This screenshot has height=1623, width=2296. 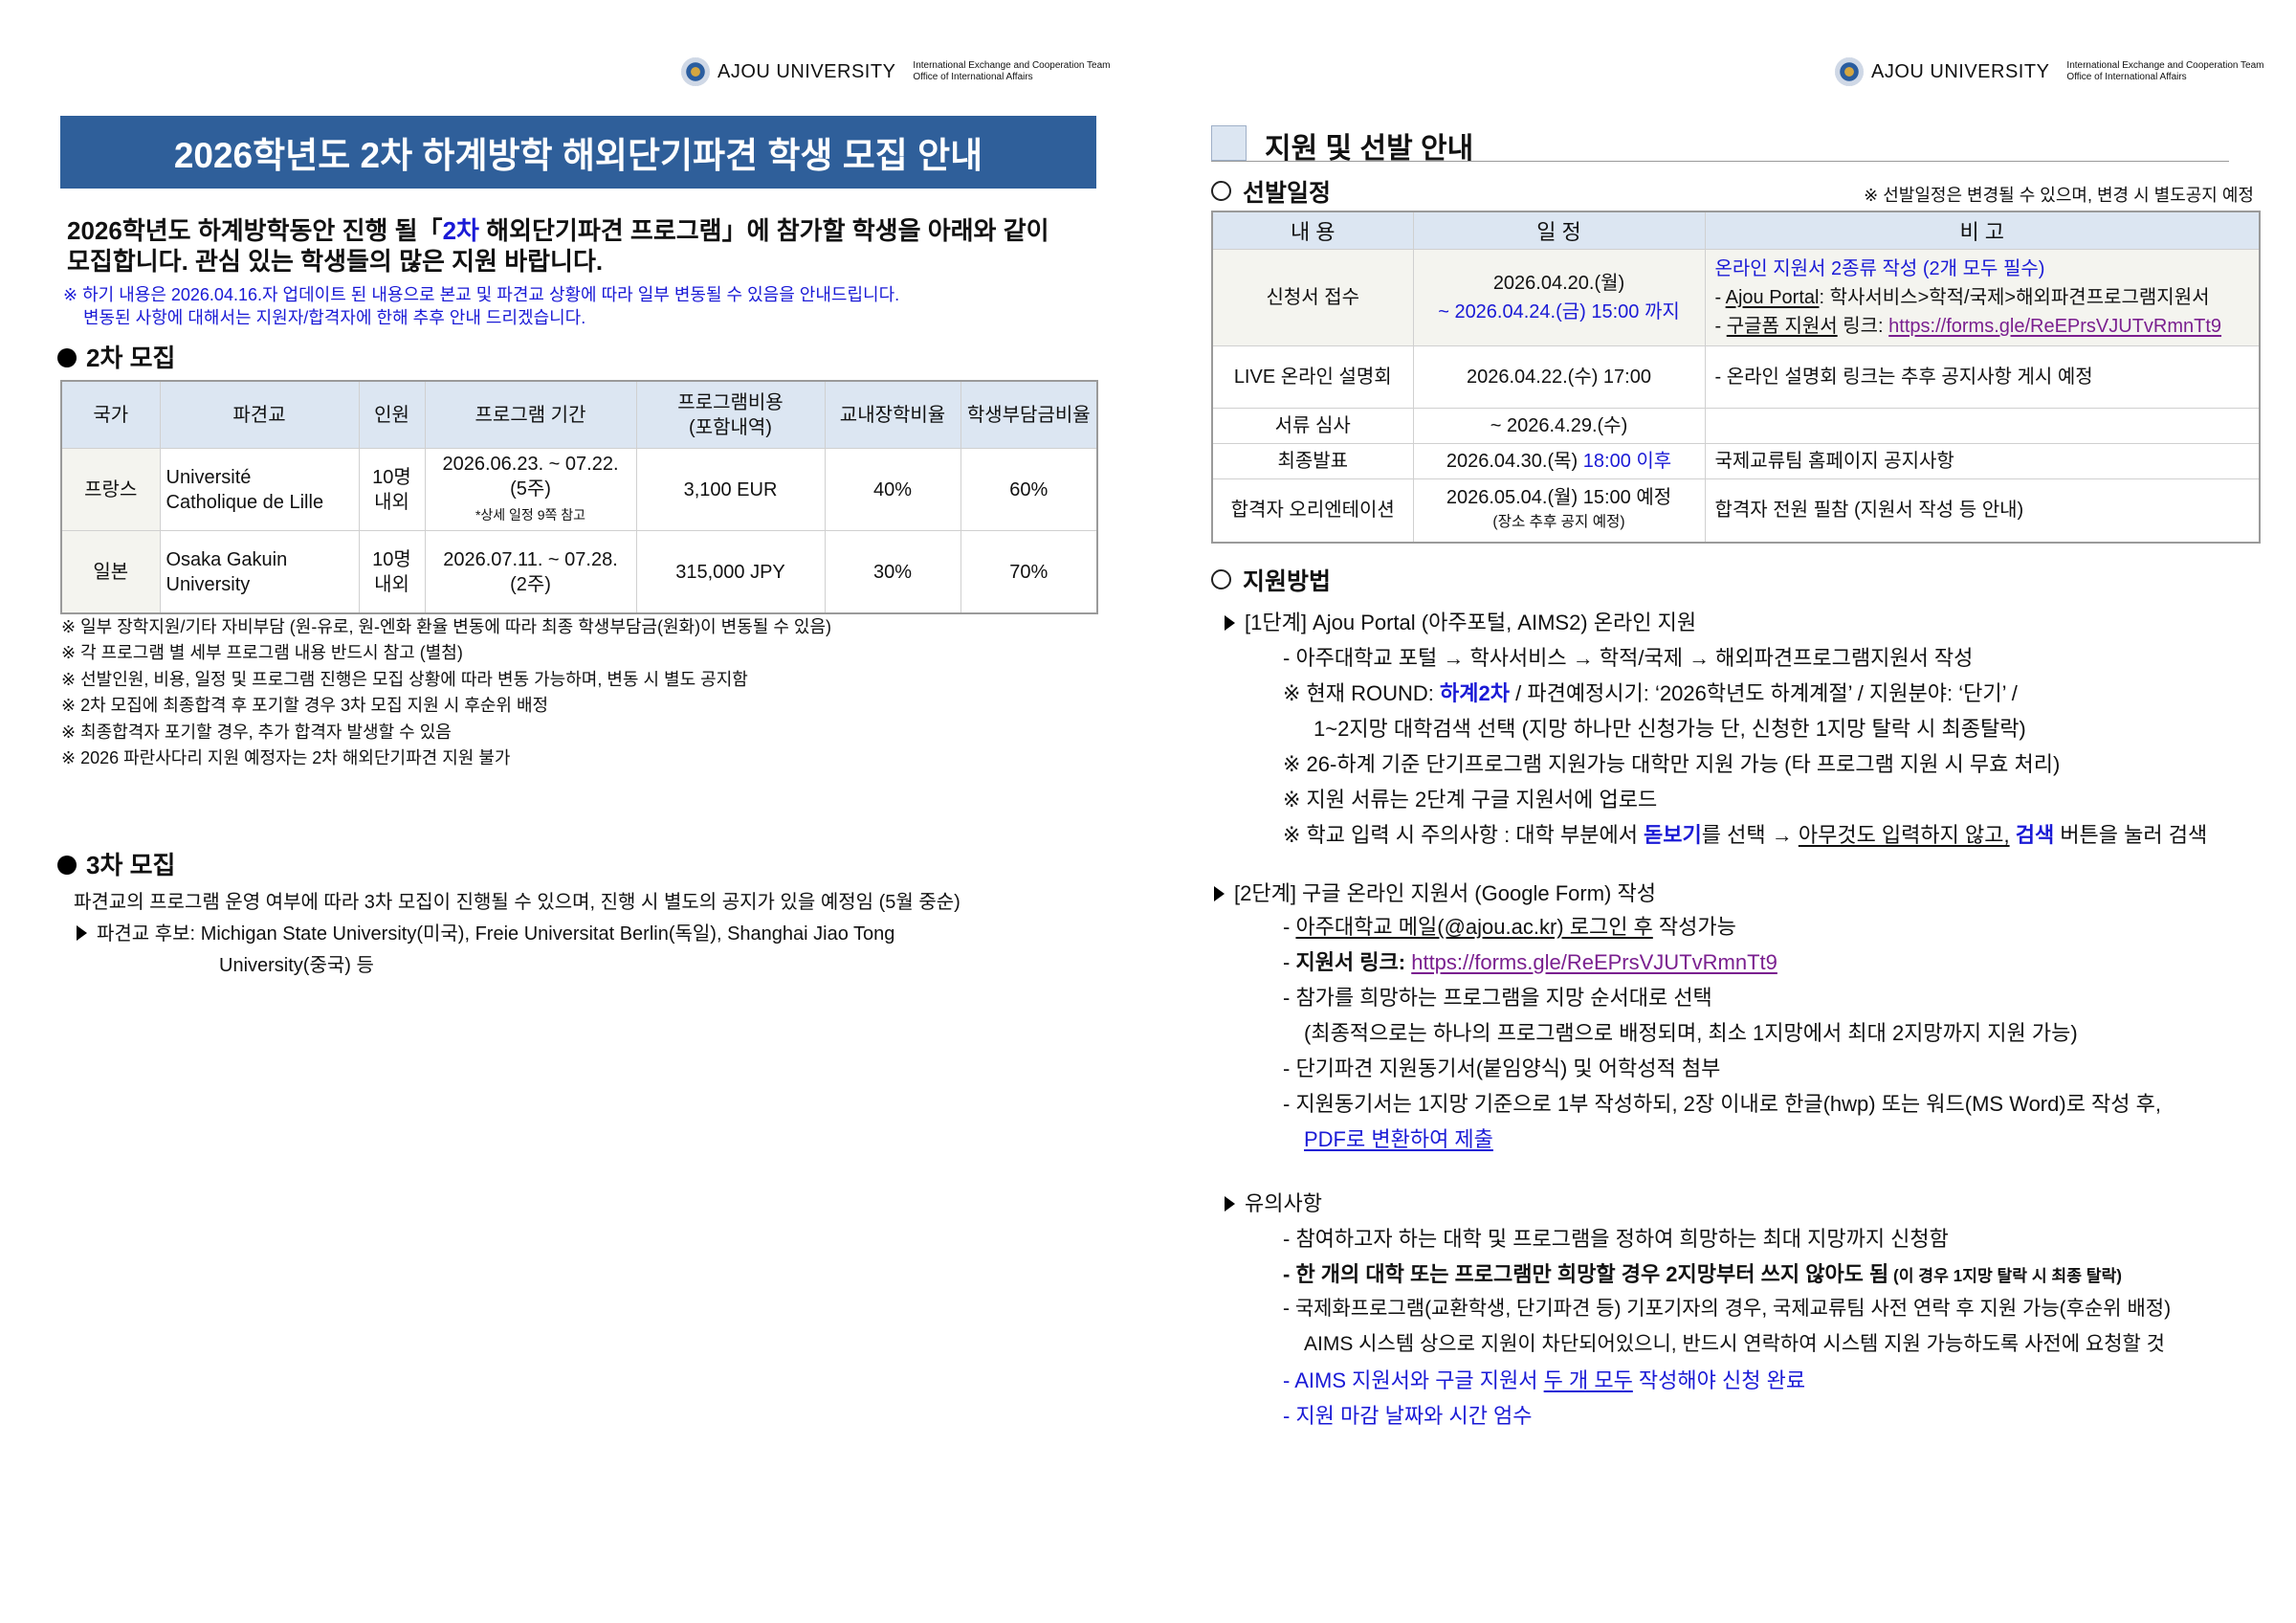 What do you see at coordinates (1736, 230) in the screenshot?
I see `table-header-row: 내 용 일 정 비 고` at bounding box center [1736, 230].